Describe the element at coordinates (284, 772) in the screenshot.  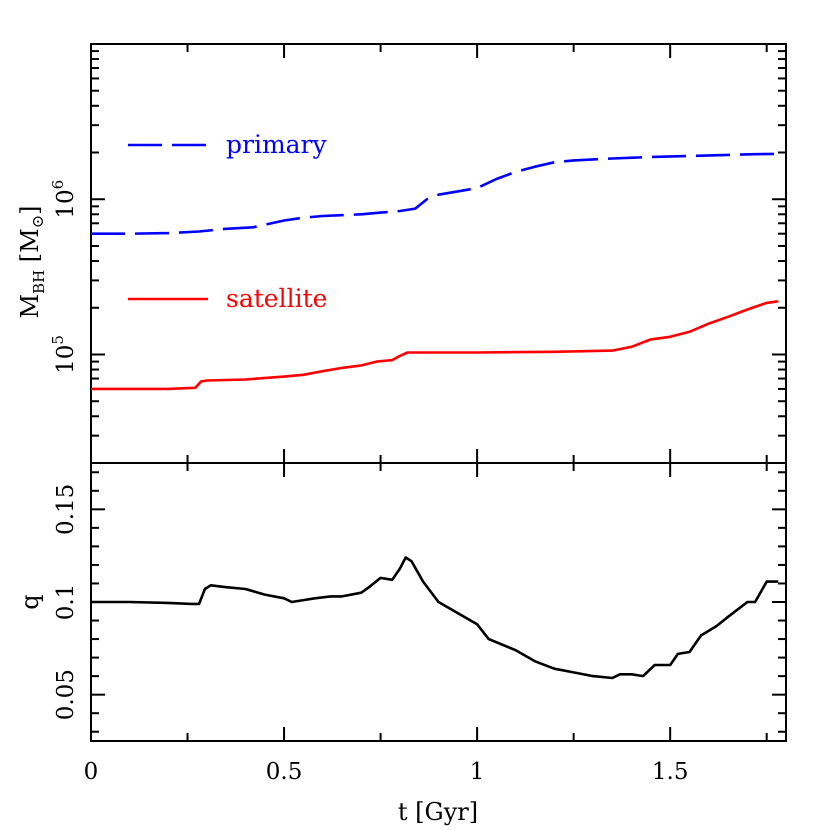
I see `x-tick-label: 0.5` at that location.